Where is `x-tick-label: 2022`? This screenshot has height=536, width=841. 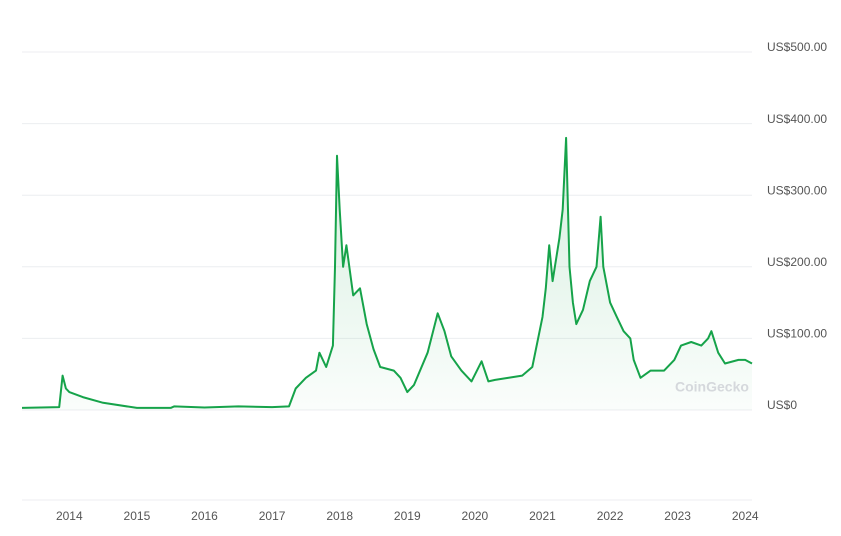 x-tick-label: 2022 is located at coordinates (610, 516).